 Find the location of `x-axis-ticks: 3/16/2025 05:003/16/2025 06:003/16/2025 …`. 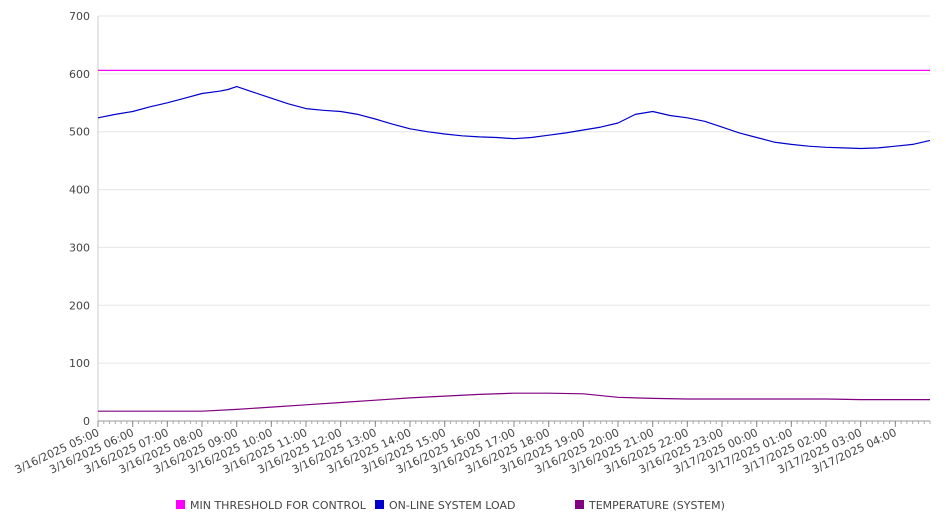

x-axis-ticks: 3/16/2025 05:003/16/2025 06:003/16/2025 … is located at coordinates (456, 451).